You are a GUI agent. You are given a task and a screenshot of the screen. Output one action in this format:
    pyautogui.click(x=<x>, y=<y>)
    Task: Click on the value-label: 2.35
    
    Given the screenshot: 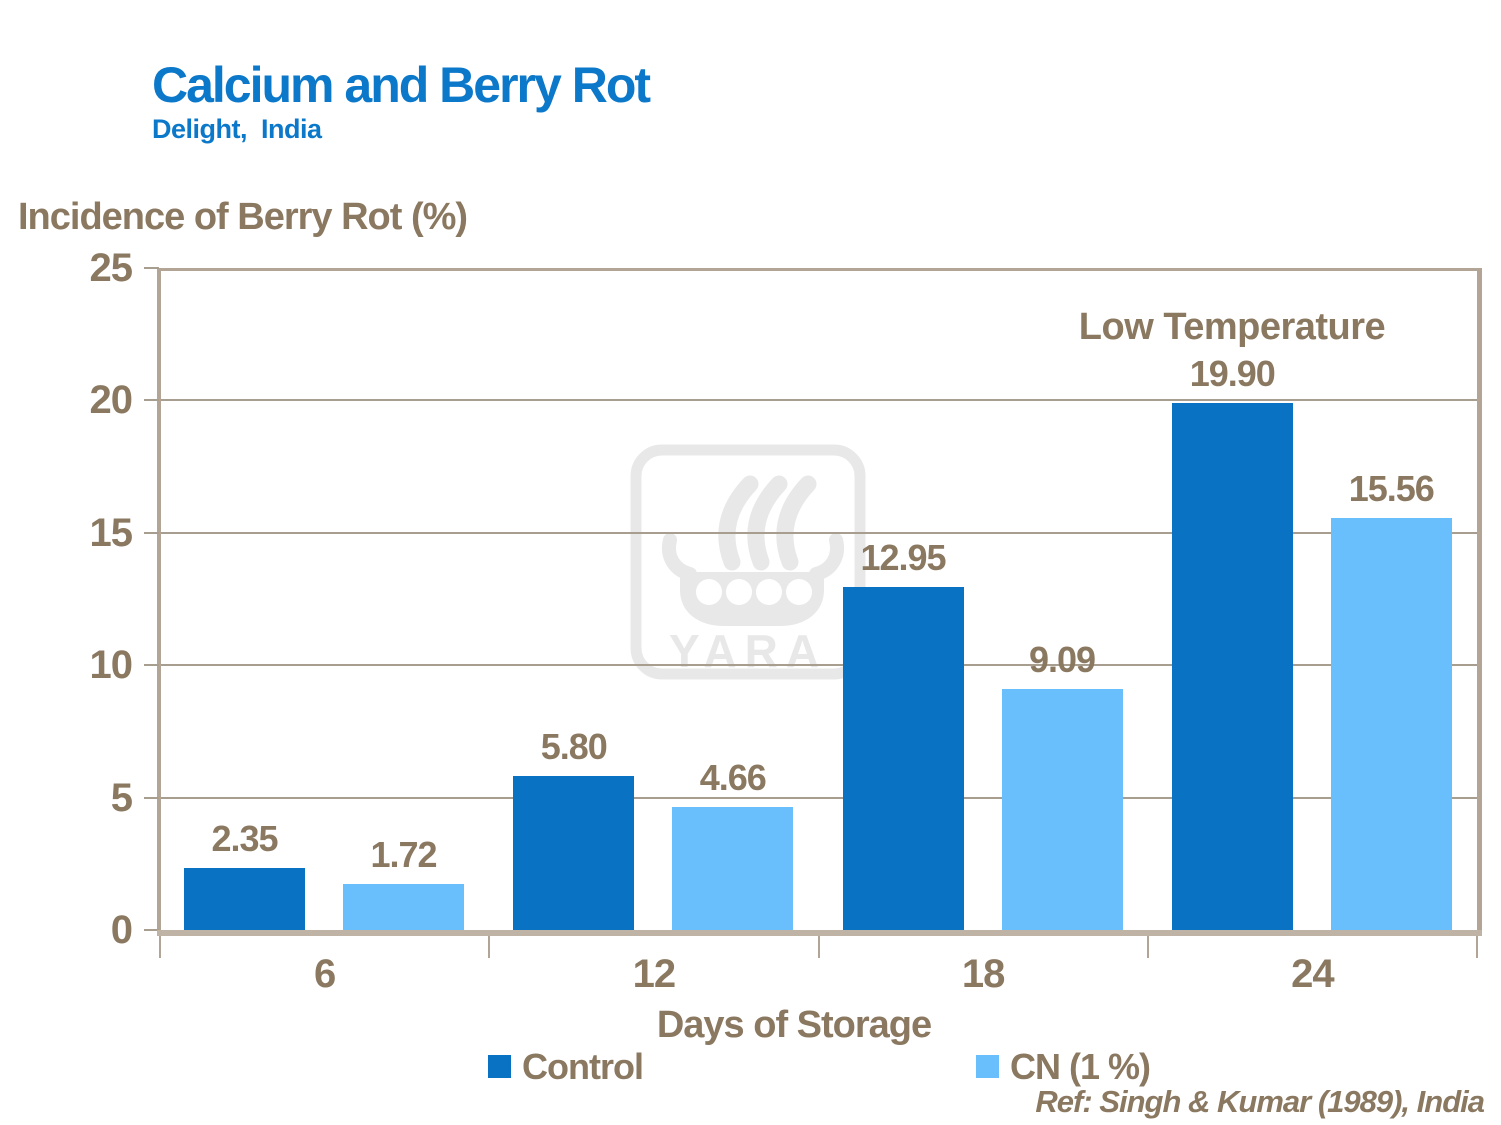 What is the action you would take?
    pyautogui.click(x=244, y=838)
    